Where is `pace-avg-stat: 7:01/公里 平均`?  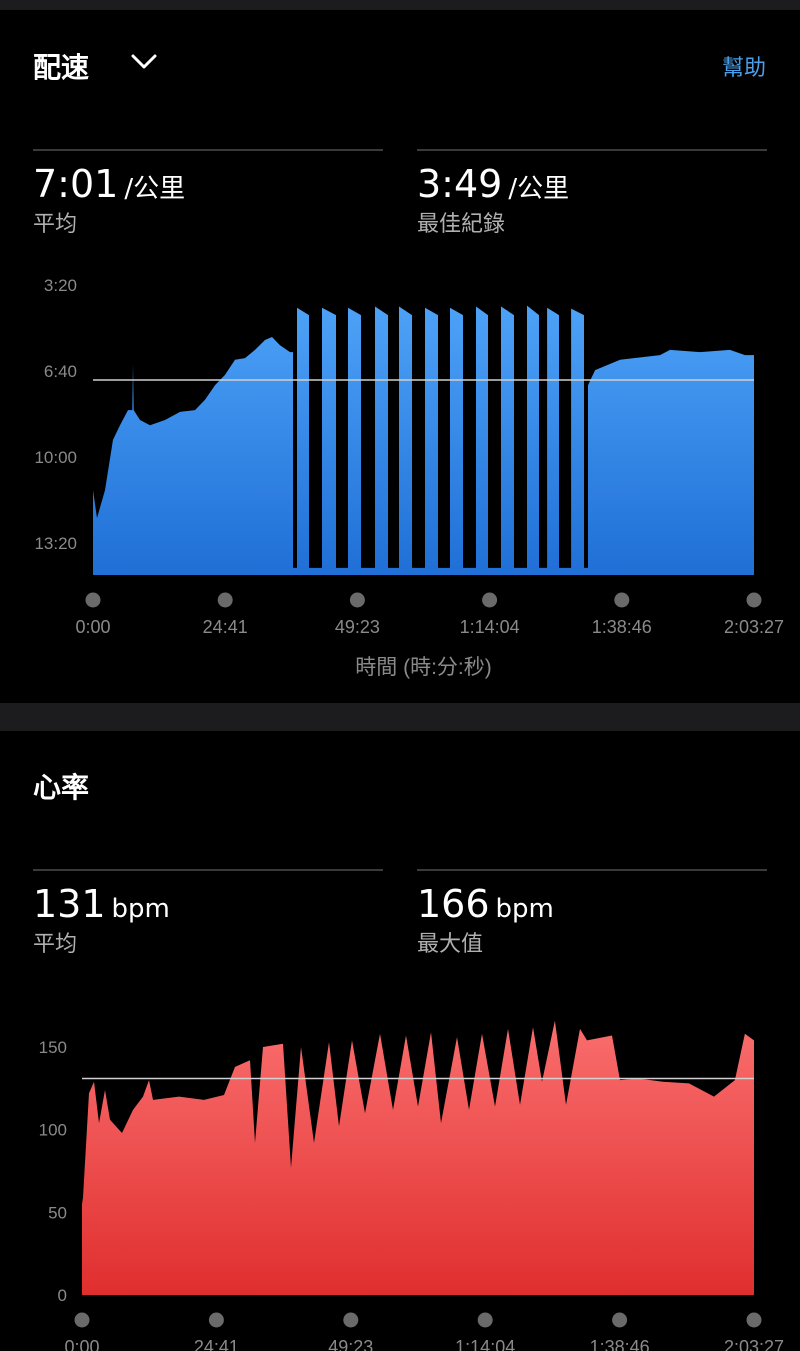 pace-avg-stat: 7:01/公里 平均 is located at coordinates (109, 200).